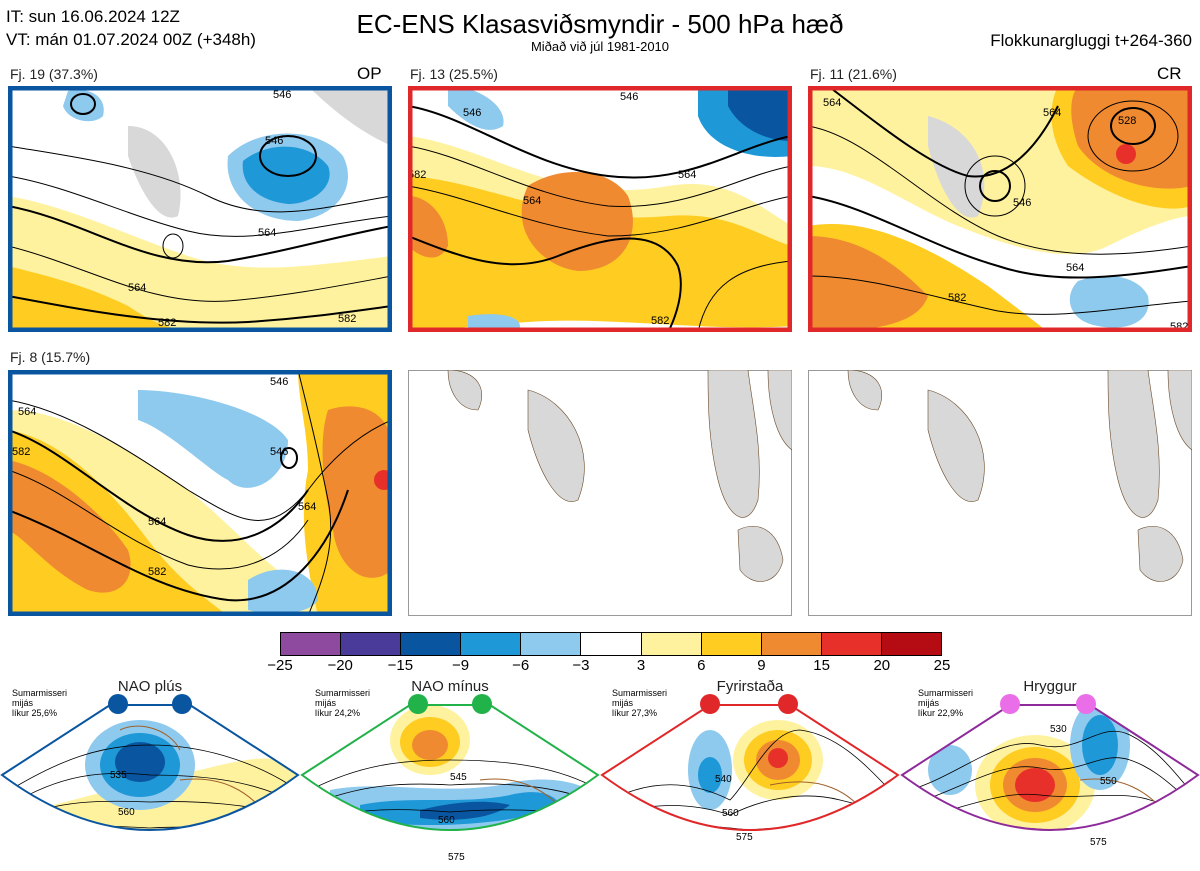 The width and height of the screenshot is (1200, 871). What do you see at coordinates (946, 703) in the screenshot?
I see `regime-4-desc: Sumarmisseri mijás líkur 22,9%` at bounding box center [946, 703].